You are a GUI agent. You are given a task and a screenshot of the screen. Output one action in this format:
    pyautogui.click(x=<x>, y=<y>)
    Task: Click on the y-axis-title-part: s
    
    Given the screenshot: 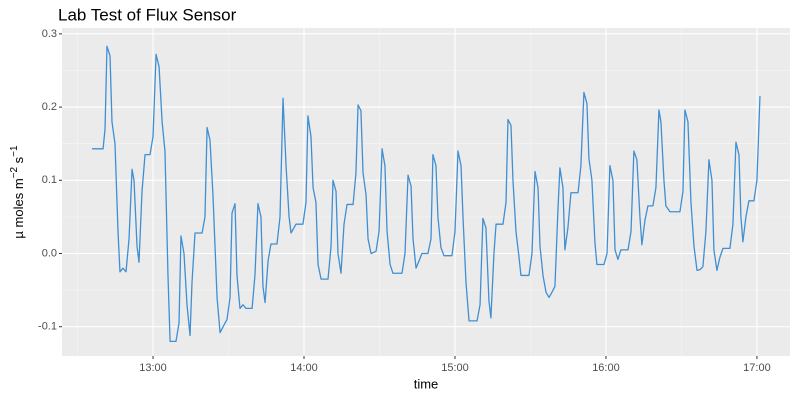 What is the action you would take?
    pyautogui.click(x=18, y=161)
    